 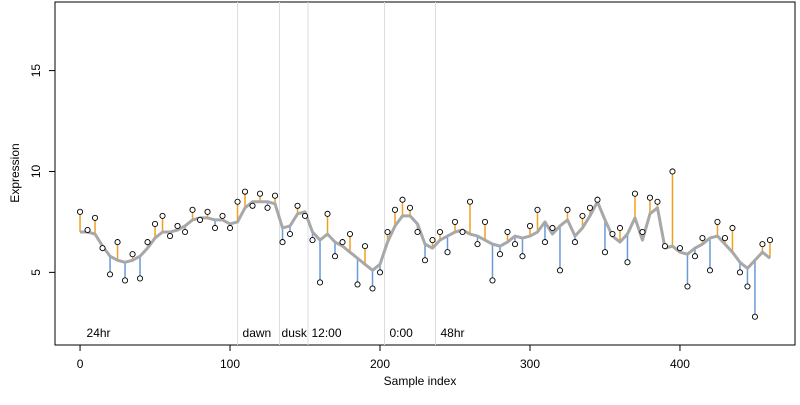 I want to click on annotation: 12:00, so click(x=327, y=333).